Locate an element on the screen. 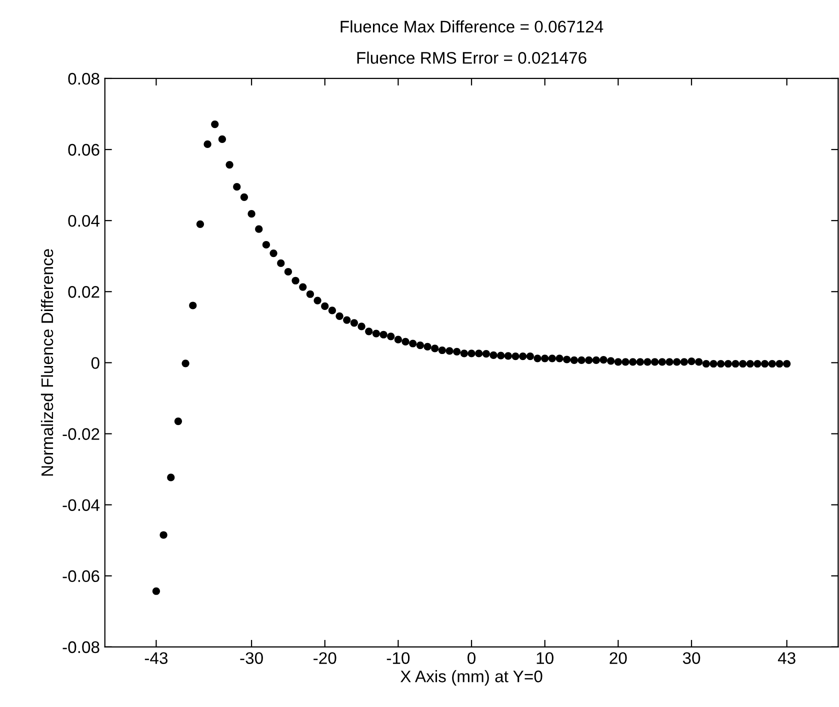 This screenshot has width=839, height=707. x-tick-label: -20 is located at coordinates (325, 658).